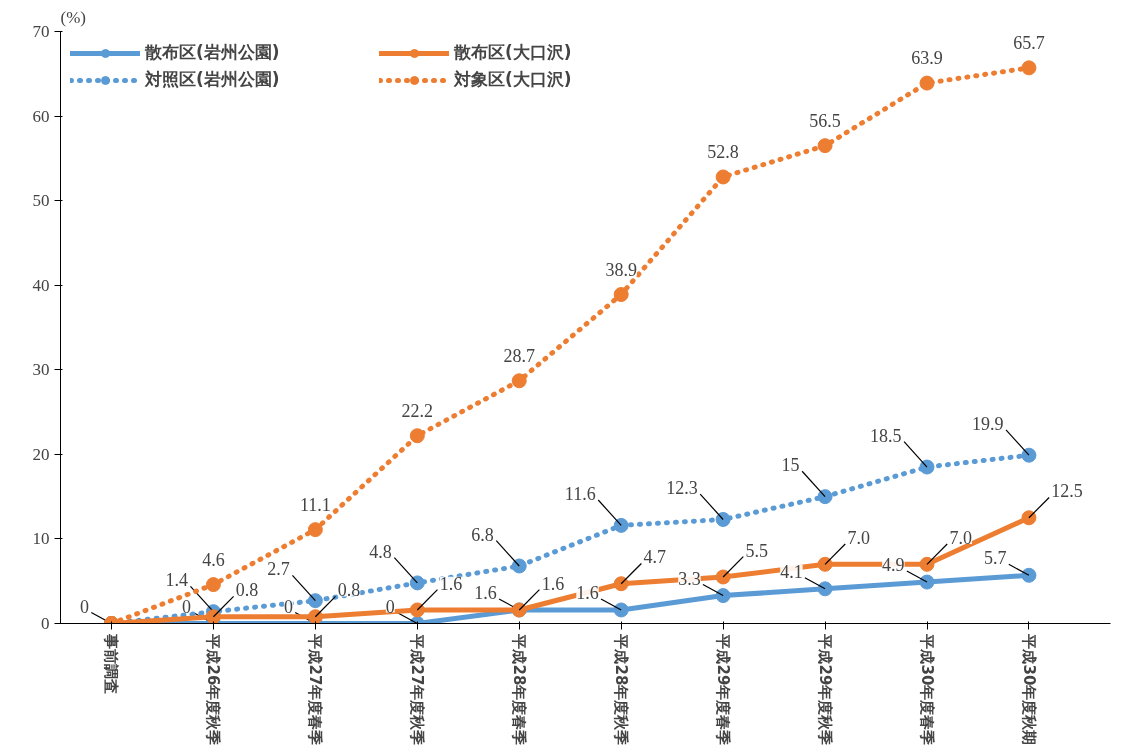  Describe the element at coordinates (417, 411) in the screenshot. I see `data-label: 22.2` at that location.